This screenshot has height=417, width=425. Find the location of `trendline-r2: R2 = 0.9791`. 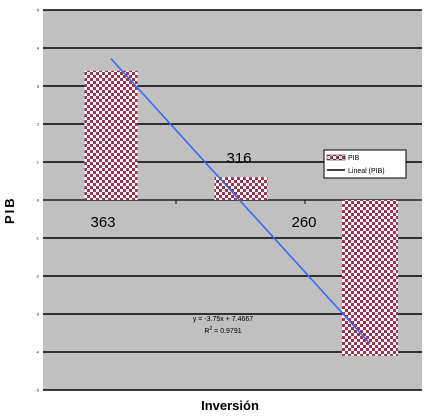

trendline-r2: R2 = 0.9791 is located at coordinates (222, 330).